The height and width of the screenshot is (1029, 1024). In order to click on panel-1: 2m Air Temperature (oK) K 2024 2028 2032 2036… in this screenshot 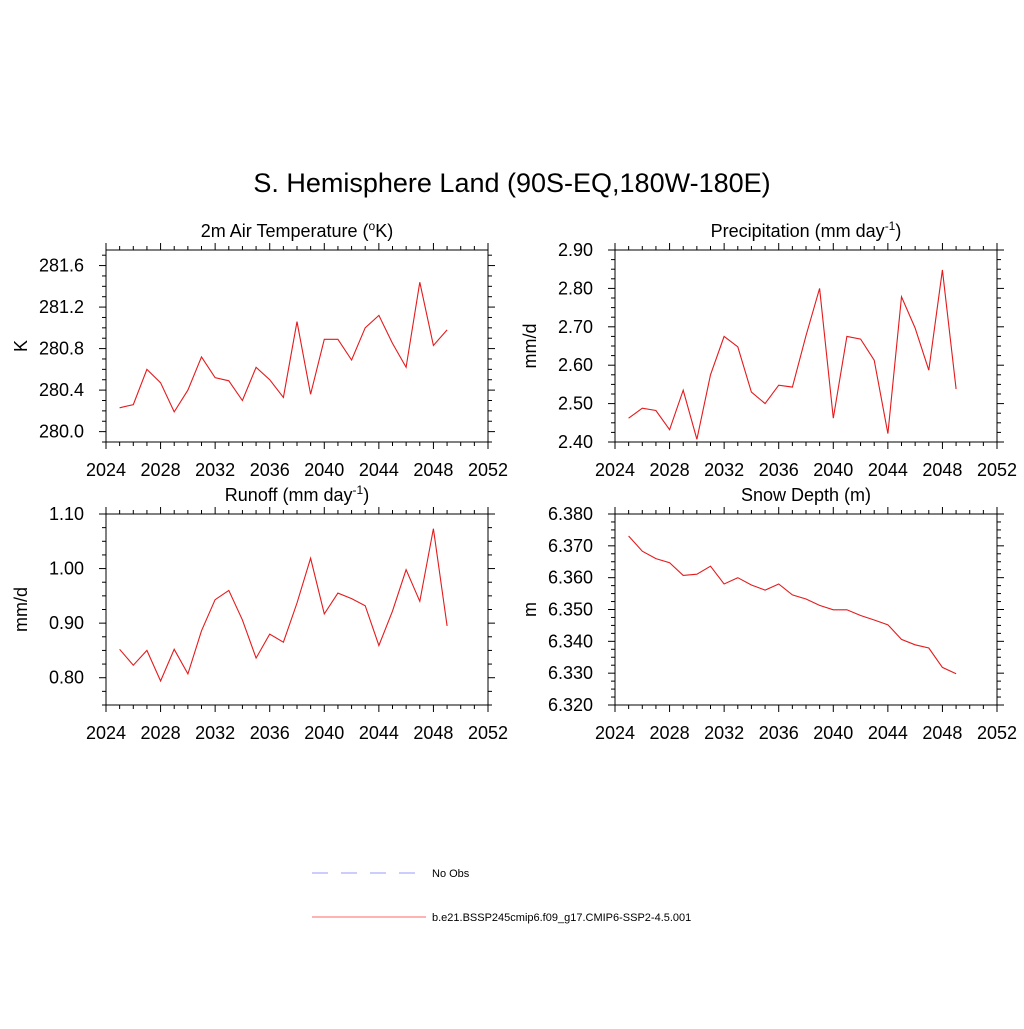, I will do `click(259, 349)`.